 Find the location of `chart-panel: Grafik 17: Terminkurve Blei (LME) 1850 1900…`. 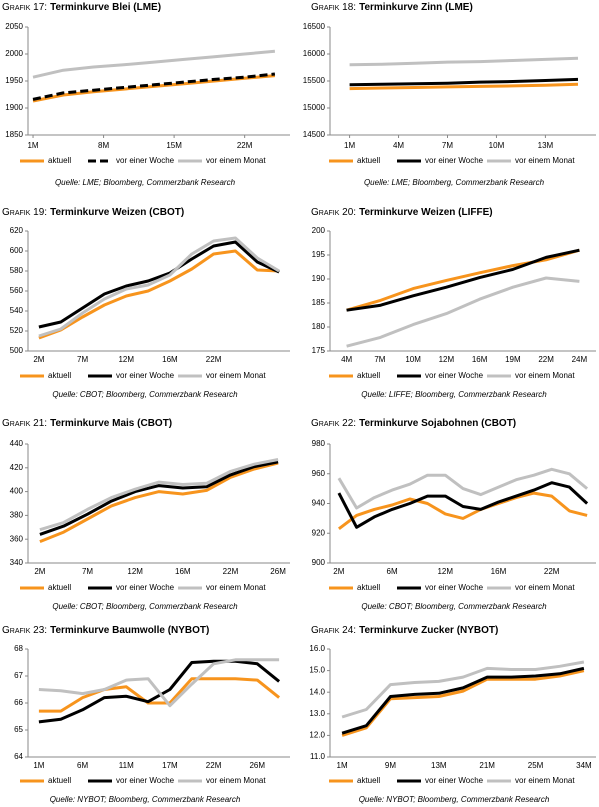

chart-panel: Grafik 17: Terminkurve Blei (LME) 1850 1900… is located at coordinates (146, 94).